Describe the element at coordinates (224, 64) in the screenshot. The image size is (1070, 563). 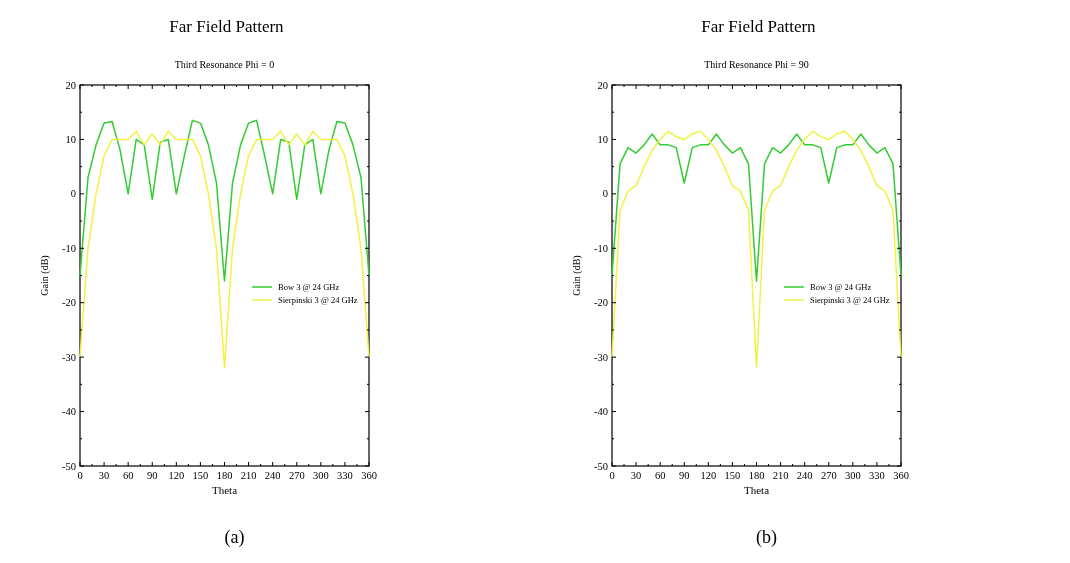
I see `chart-subtitle: Third Resonance Phi = 0` at that location.